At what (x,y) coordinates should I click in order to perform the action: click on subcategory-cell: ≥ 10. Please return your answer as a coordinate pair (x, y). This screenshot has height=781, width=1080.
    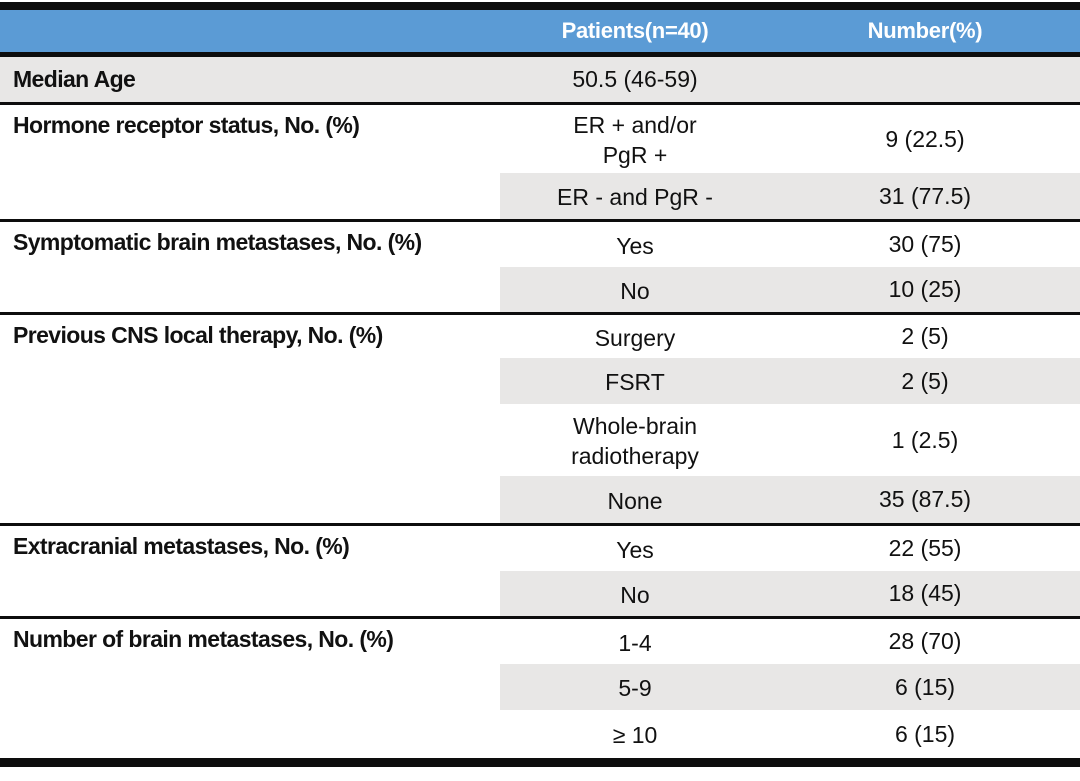
    Looking at the image, I should click on (635, 735).